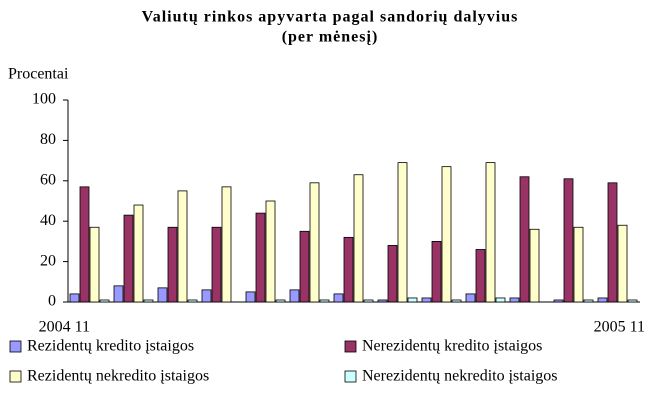 This screenshot has height=416, width=652. Describe the element at coordinates (44, 99) in the screenshot. I see `y-tick-label: 100` at that location.